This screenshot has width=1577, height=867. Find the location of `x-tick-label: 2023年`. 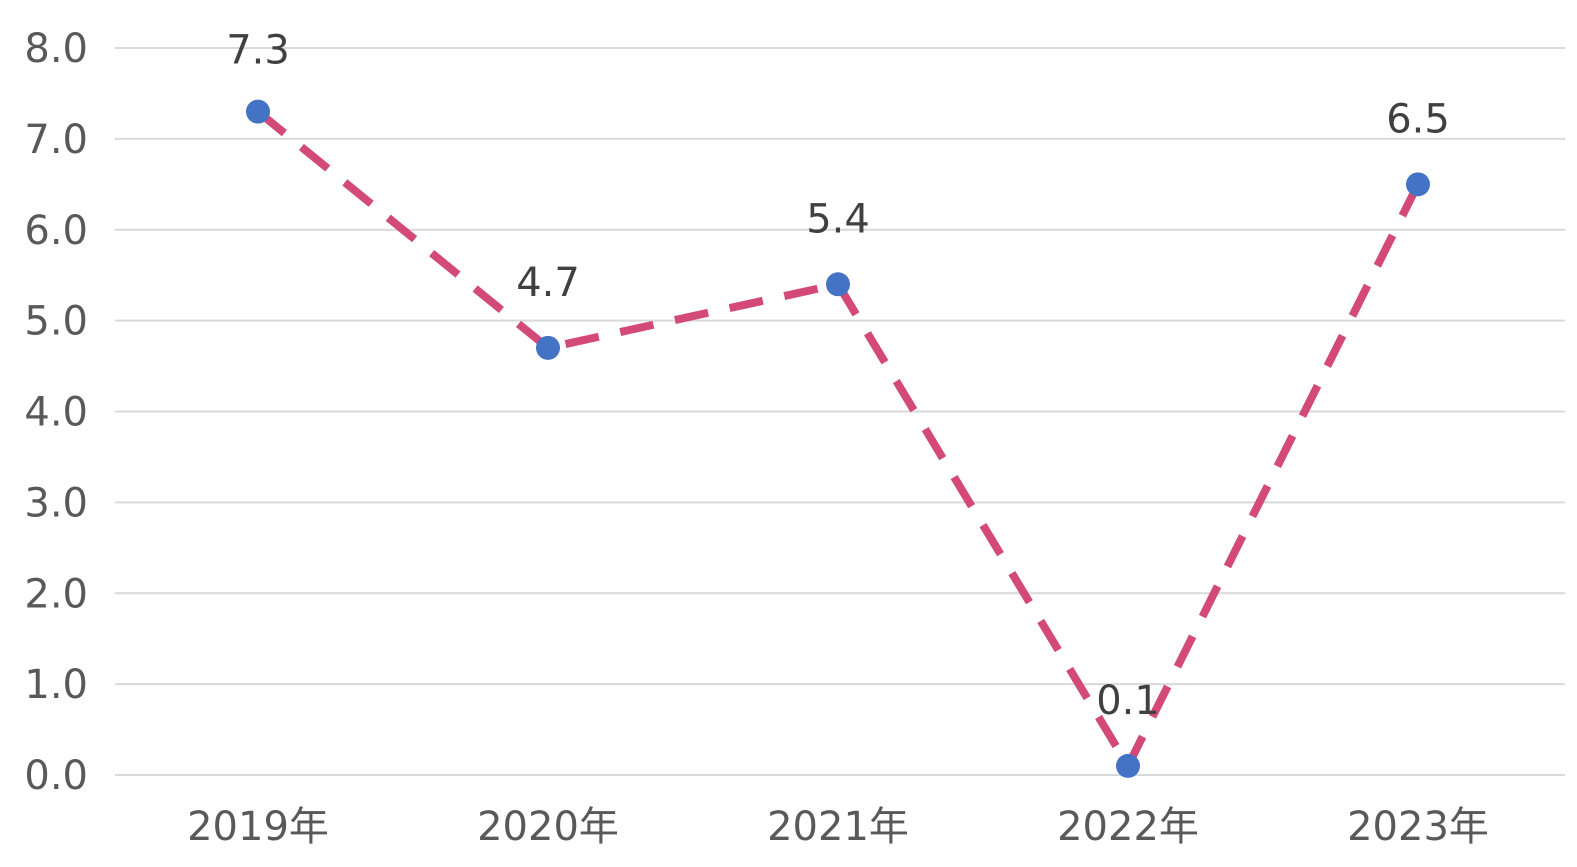

x-tick-label: 2023年 is located at coordinates (1418, 827).